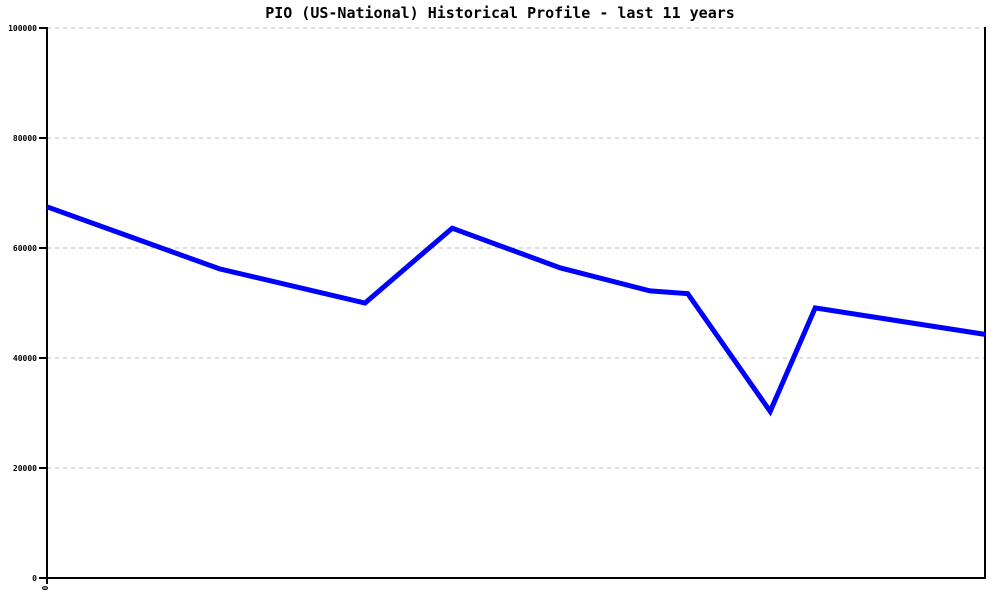  Describe the element at coordinates (25, 248) in the screenshot. I see `y-tick-label: 60000` at that location.